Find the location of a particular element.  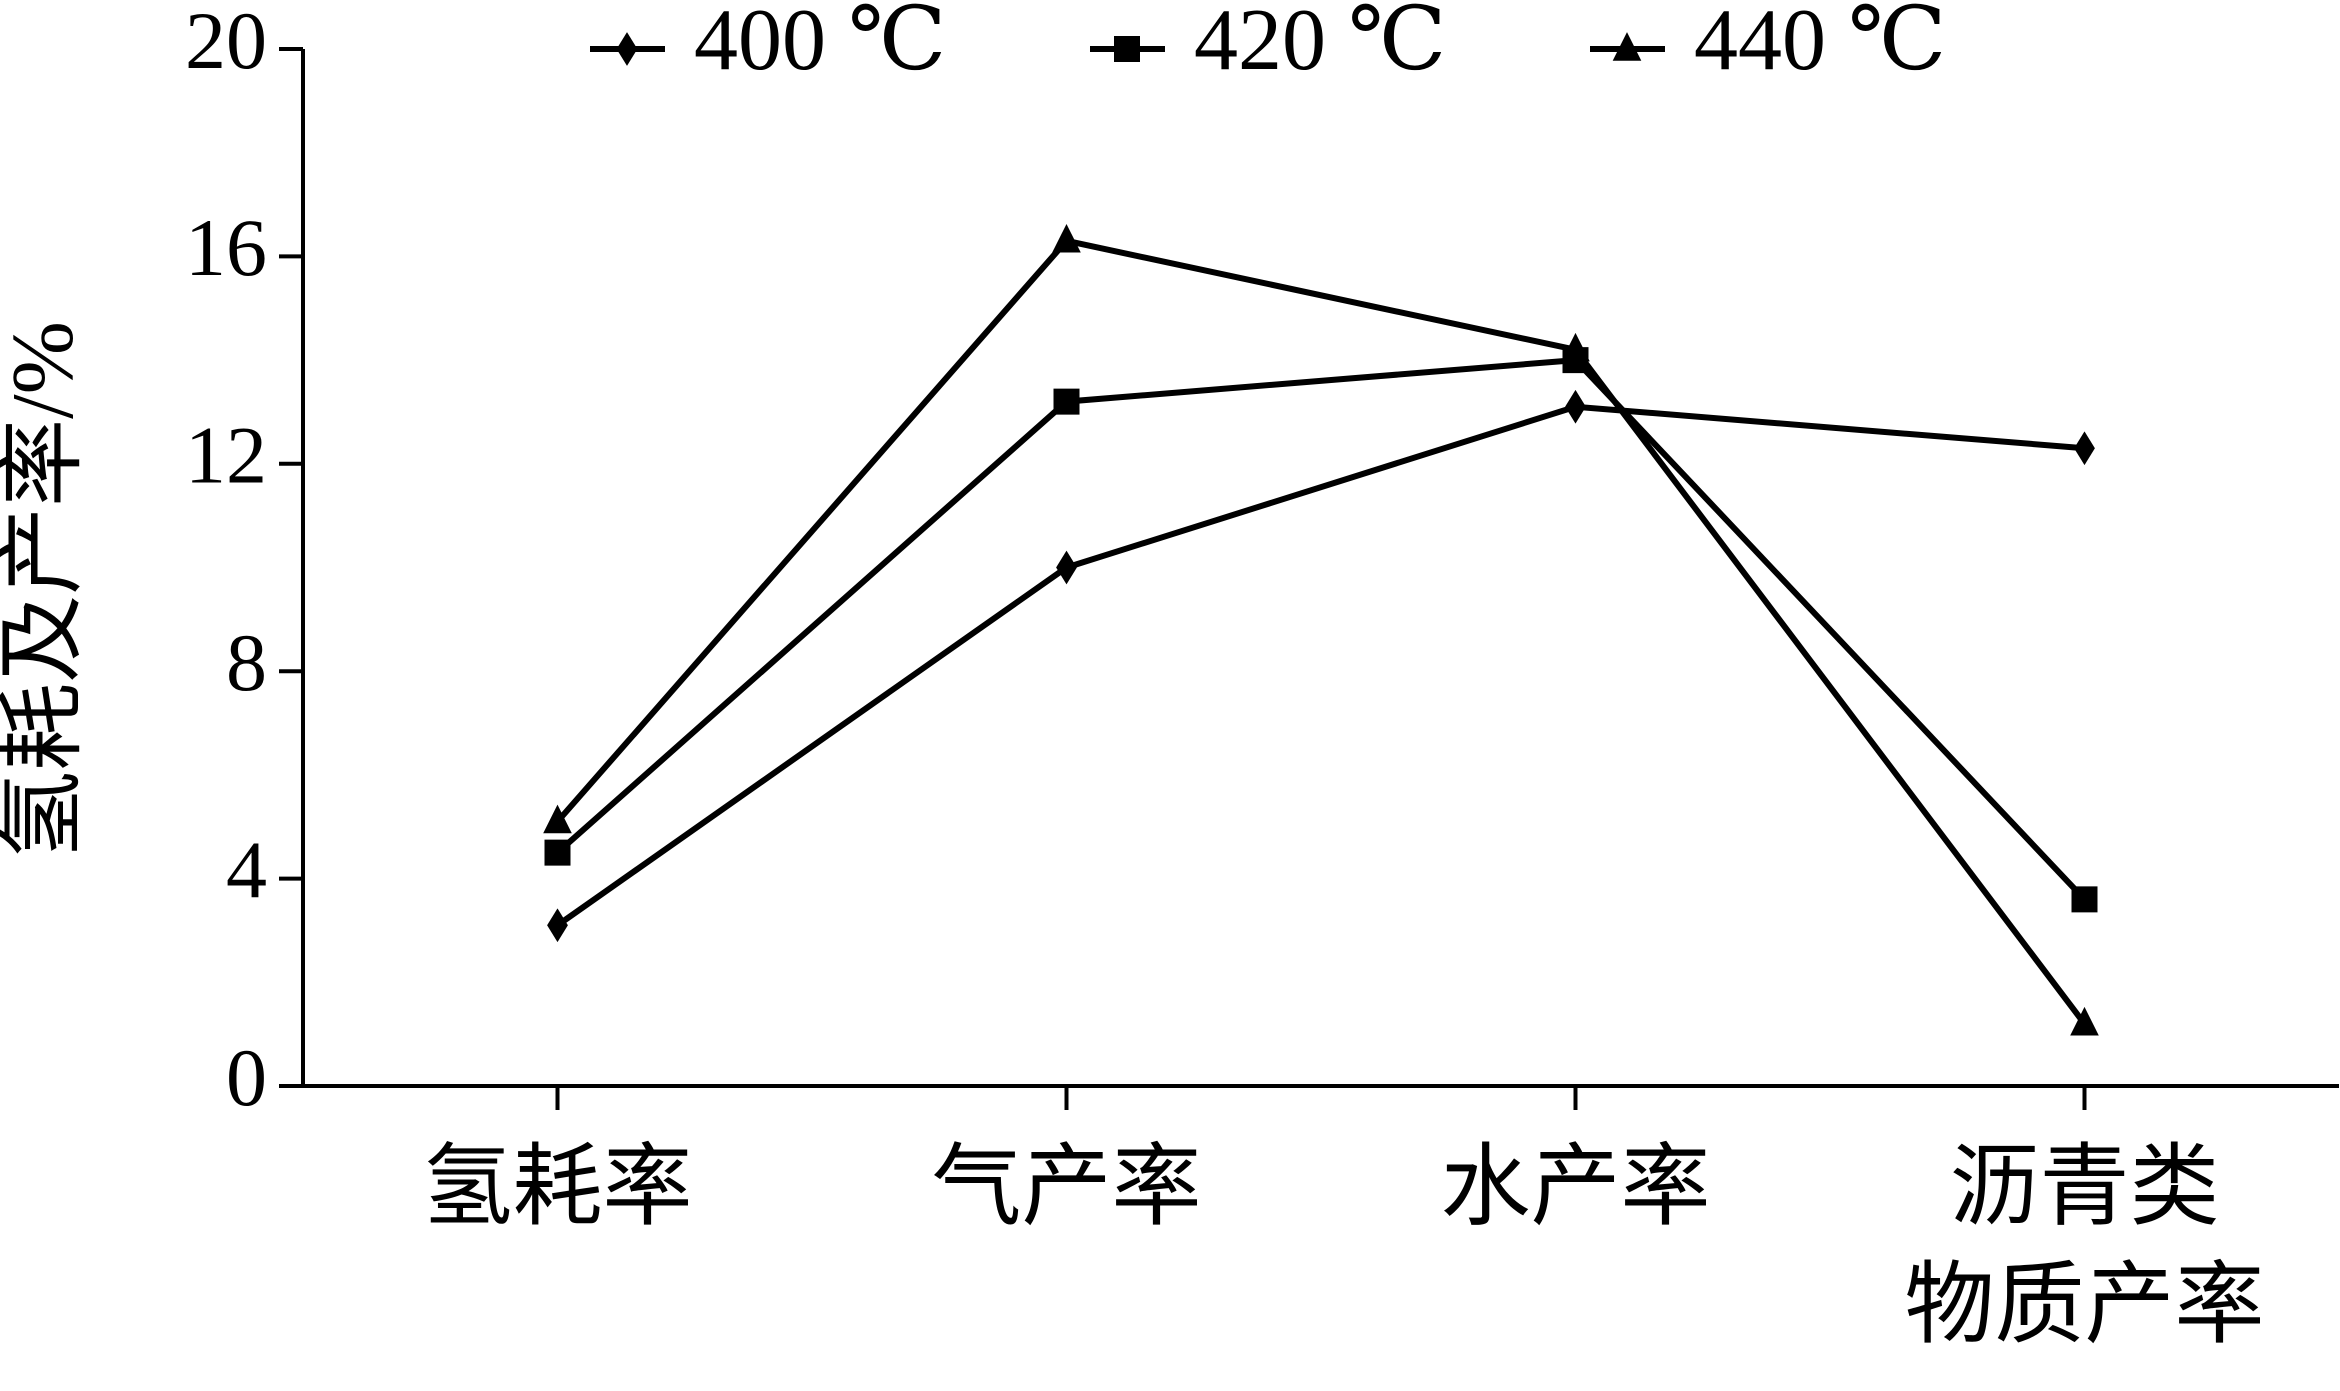

x-tick-label-line: 物质产率 is located at coordinates (2085, 1305).